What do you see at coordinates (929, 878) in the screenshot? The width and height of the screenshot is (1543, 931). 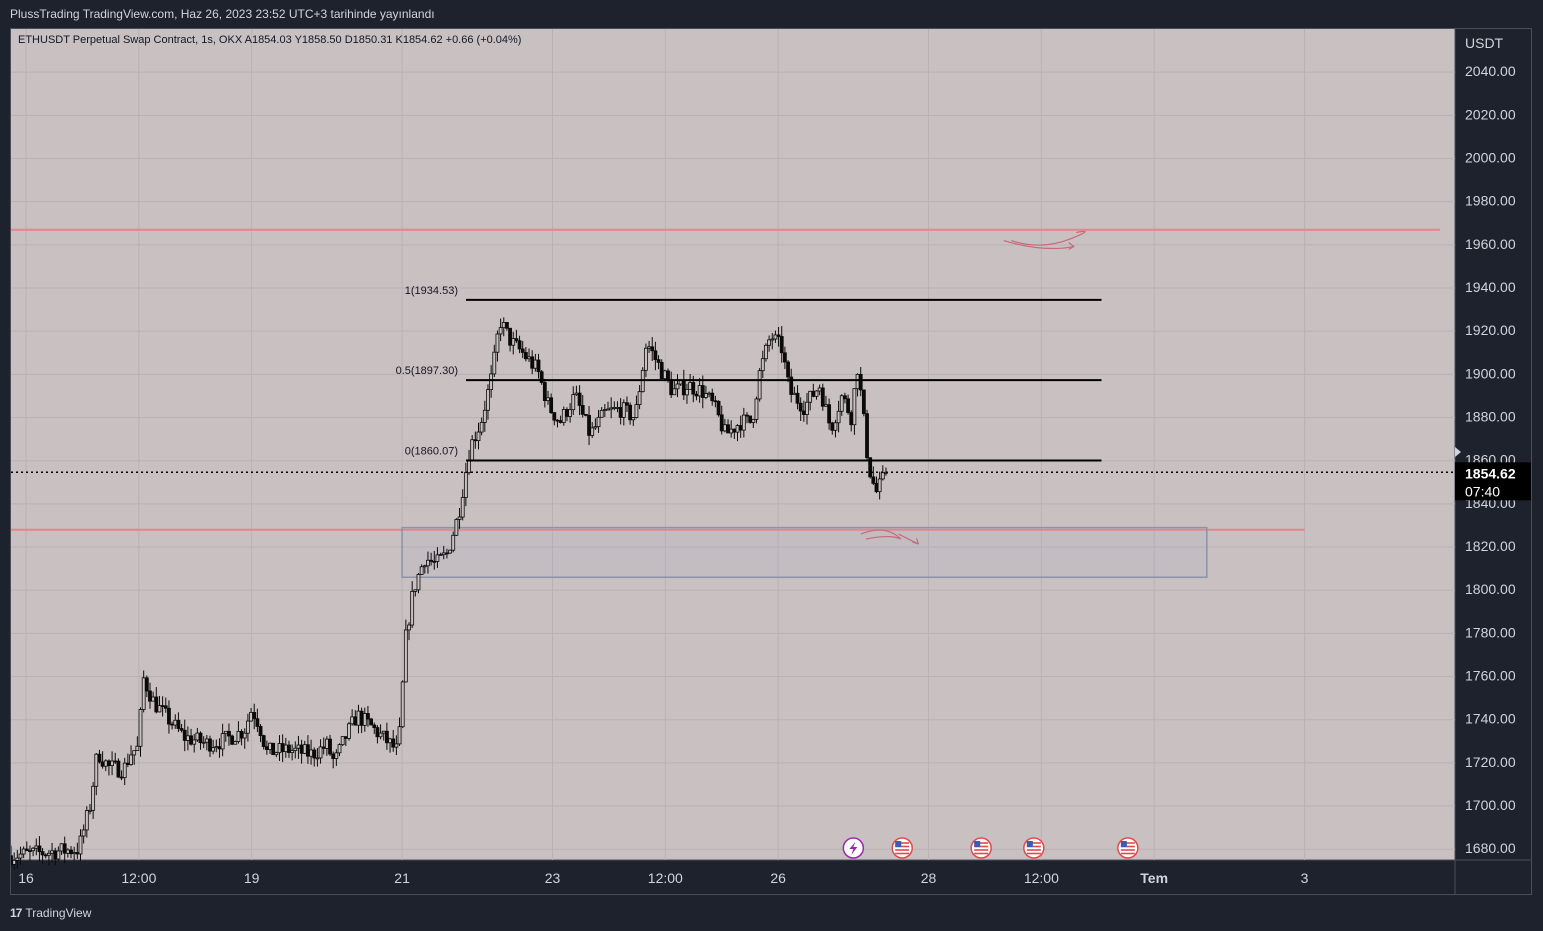 I see `x-tick-label: 28` at bounding box center [929, 878].